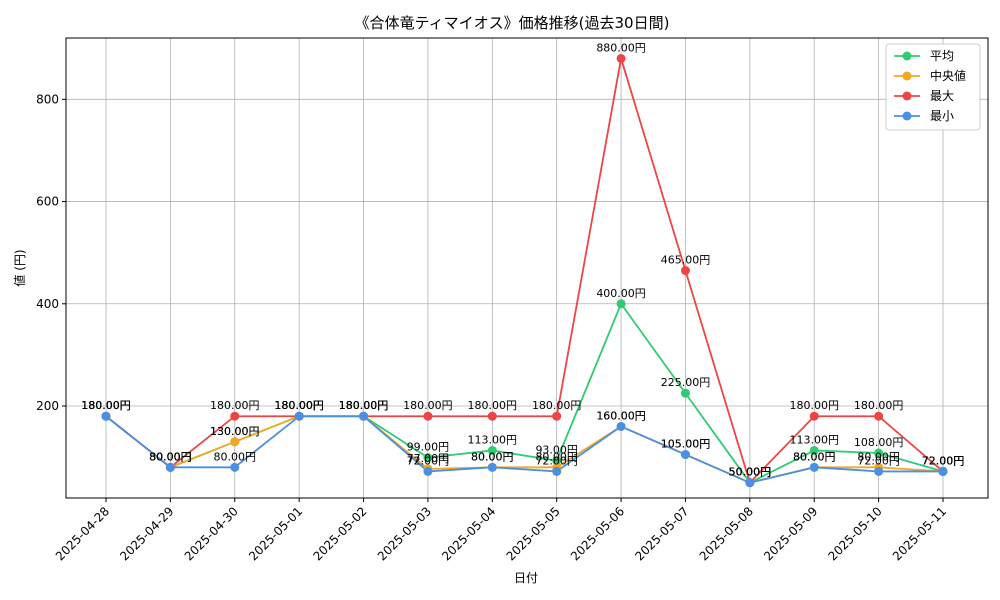 This screenshot has width=1000, height=600. Describe the element at coordinates (404, 533) in the screenshot. I see `x-tick-label: 2025-05-03` at that location.